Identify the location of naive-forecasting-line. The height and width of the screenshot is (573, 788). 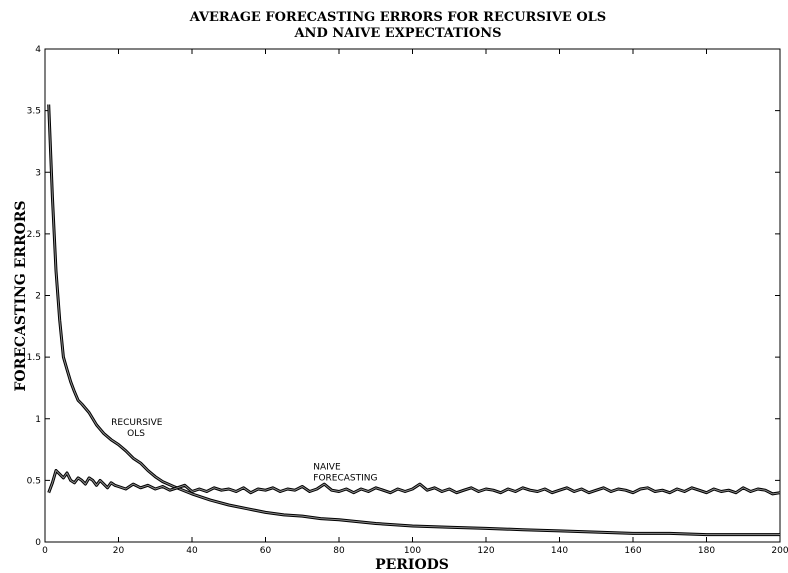
(414, 482).